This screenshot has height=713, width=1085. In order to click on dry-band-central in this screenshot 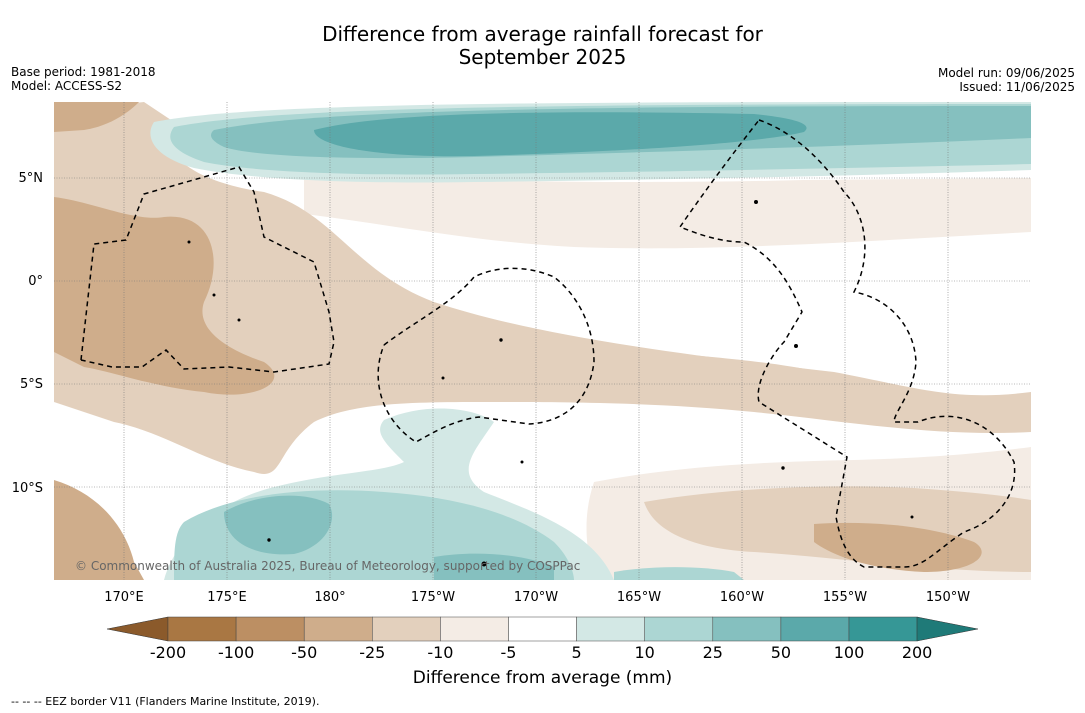, I will do `click(604, 350)`.